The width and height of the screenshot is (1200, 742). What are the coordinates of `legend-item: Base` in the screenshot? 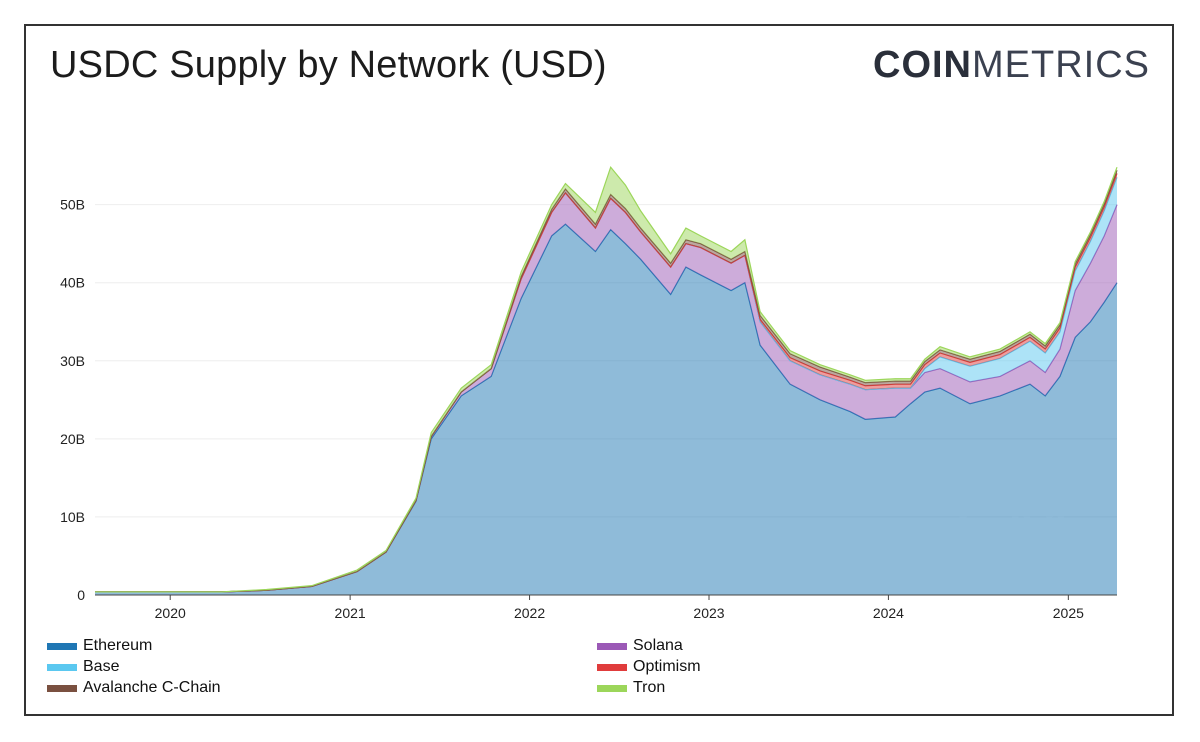 It's located at (83, 667).